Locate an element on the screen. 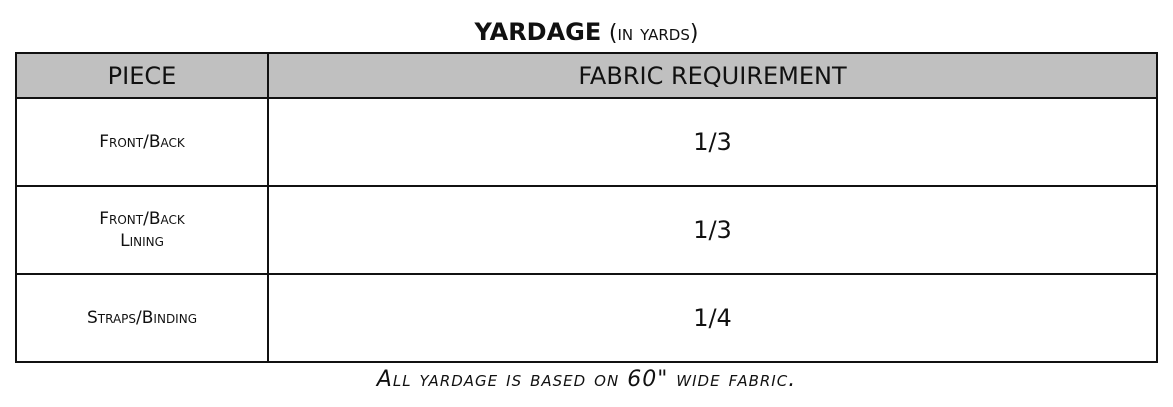 Image resolution: width=1173 pixels, height=407 pixels. piece-cell: Front/Back Lining is located at coordinates (142, 230).